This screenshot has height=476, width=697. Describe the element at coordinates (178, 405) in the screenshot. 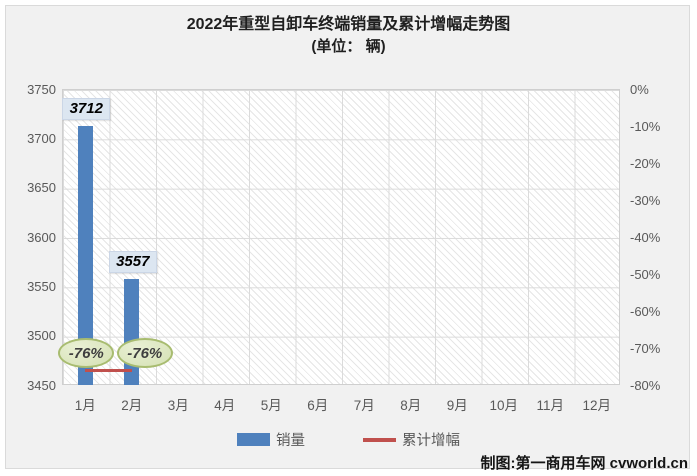

I see `x-axis-label: 3月` at that location.